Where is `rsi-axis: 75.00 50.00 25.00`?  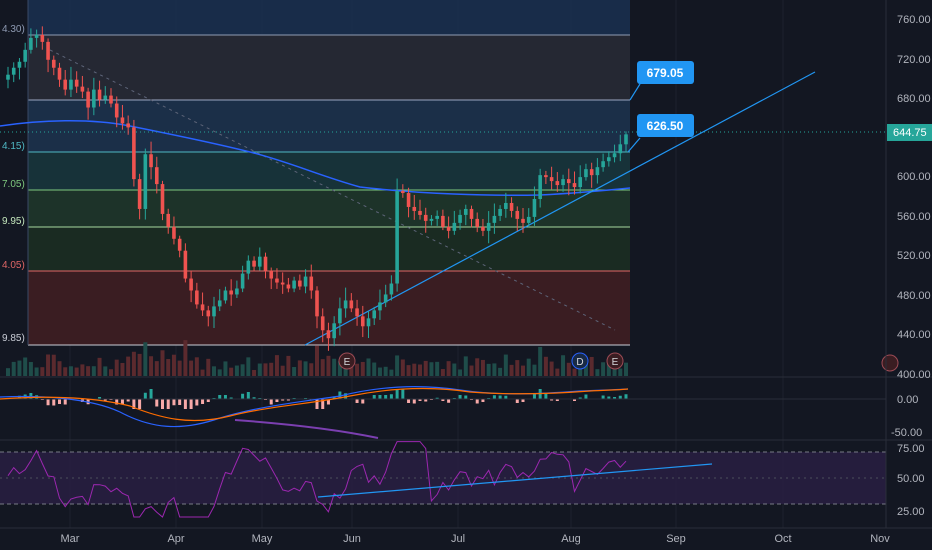 rsi-axis: 75.00 50.00 25.00 is located at coordinates (911, 480).